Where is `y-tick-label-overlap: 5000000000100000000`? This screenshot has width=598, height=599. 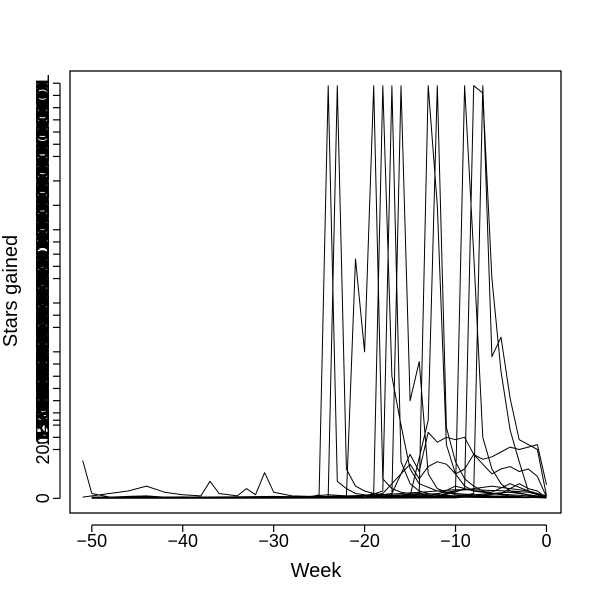 y-tick-label-overlap: 5000000000100000000 is located at coordinates (43, 262).